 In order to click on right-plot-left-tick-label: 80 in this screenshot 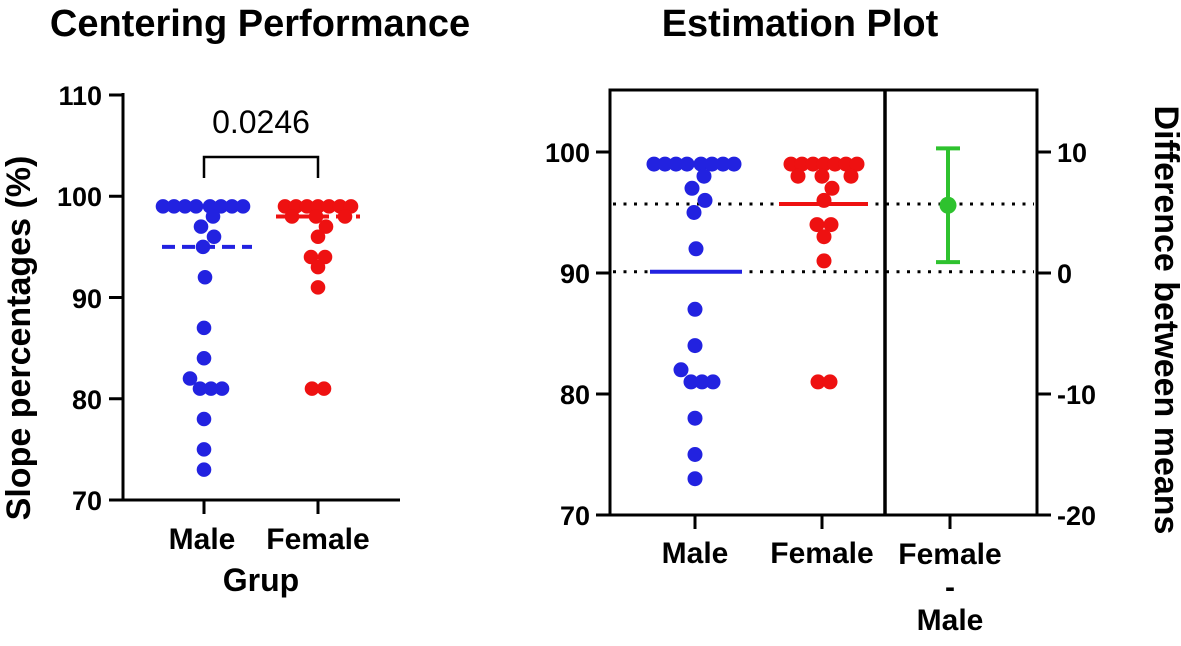, I will do `click(574, 395)`.